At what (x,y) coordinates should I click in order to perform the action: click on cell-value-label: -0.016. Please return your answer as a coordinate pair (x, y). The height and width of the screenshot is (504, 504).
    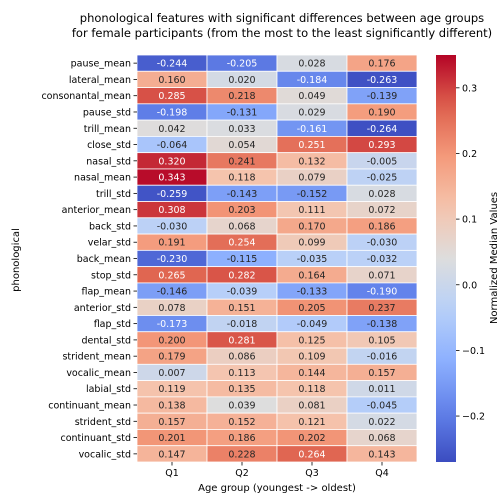
    Looking at the image, I should click on (382, 357).